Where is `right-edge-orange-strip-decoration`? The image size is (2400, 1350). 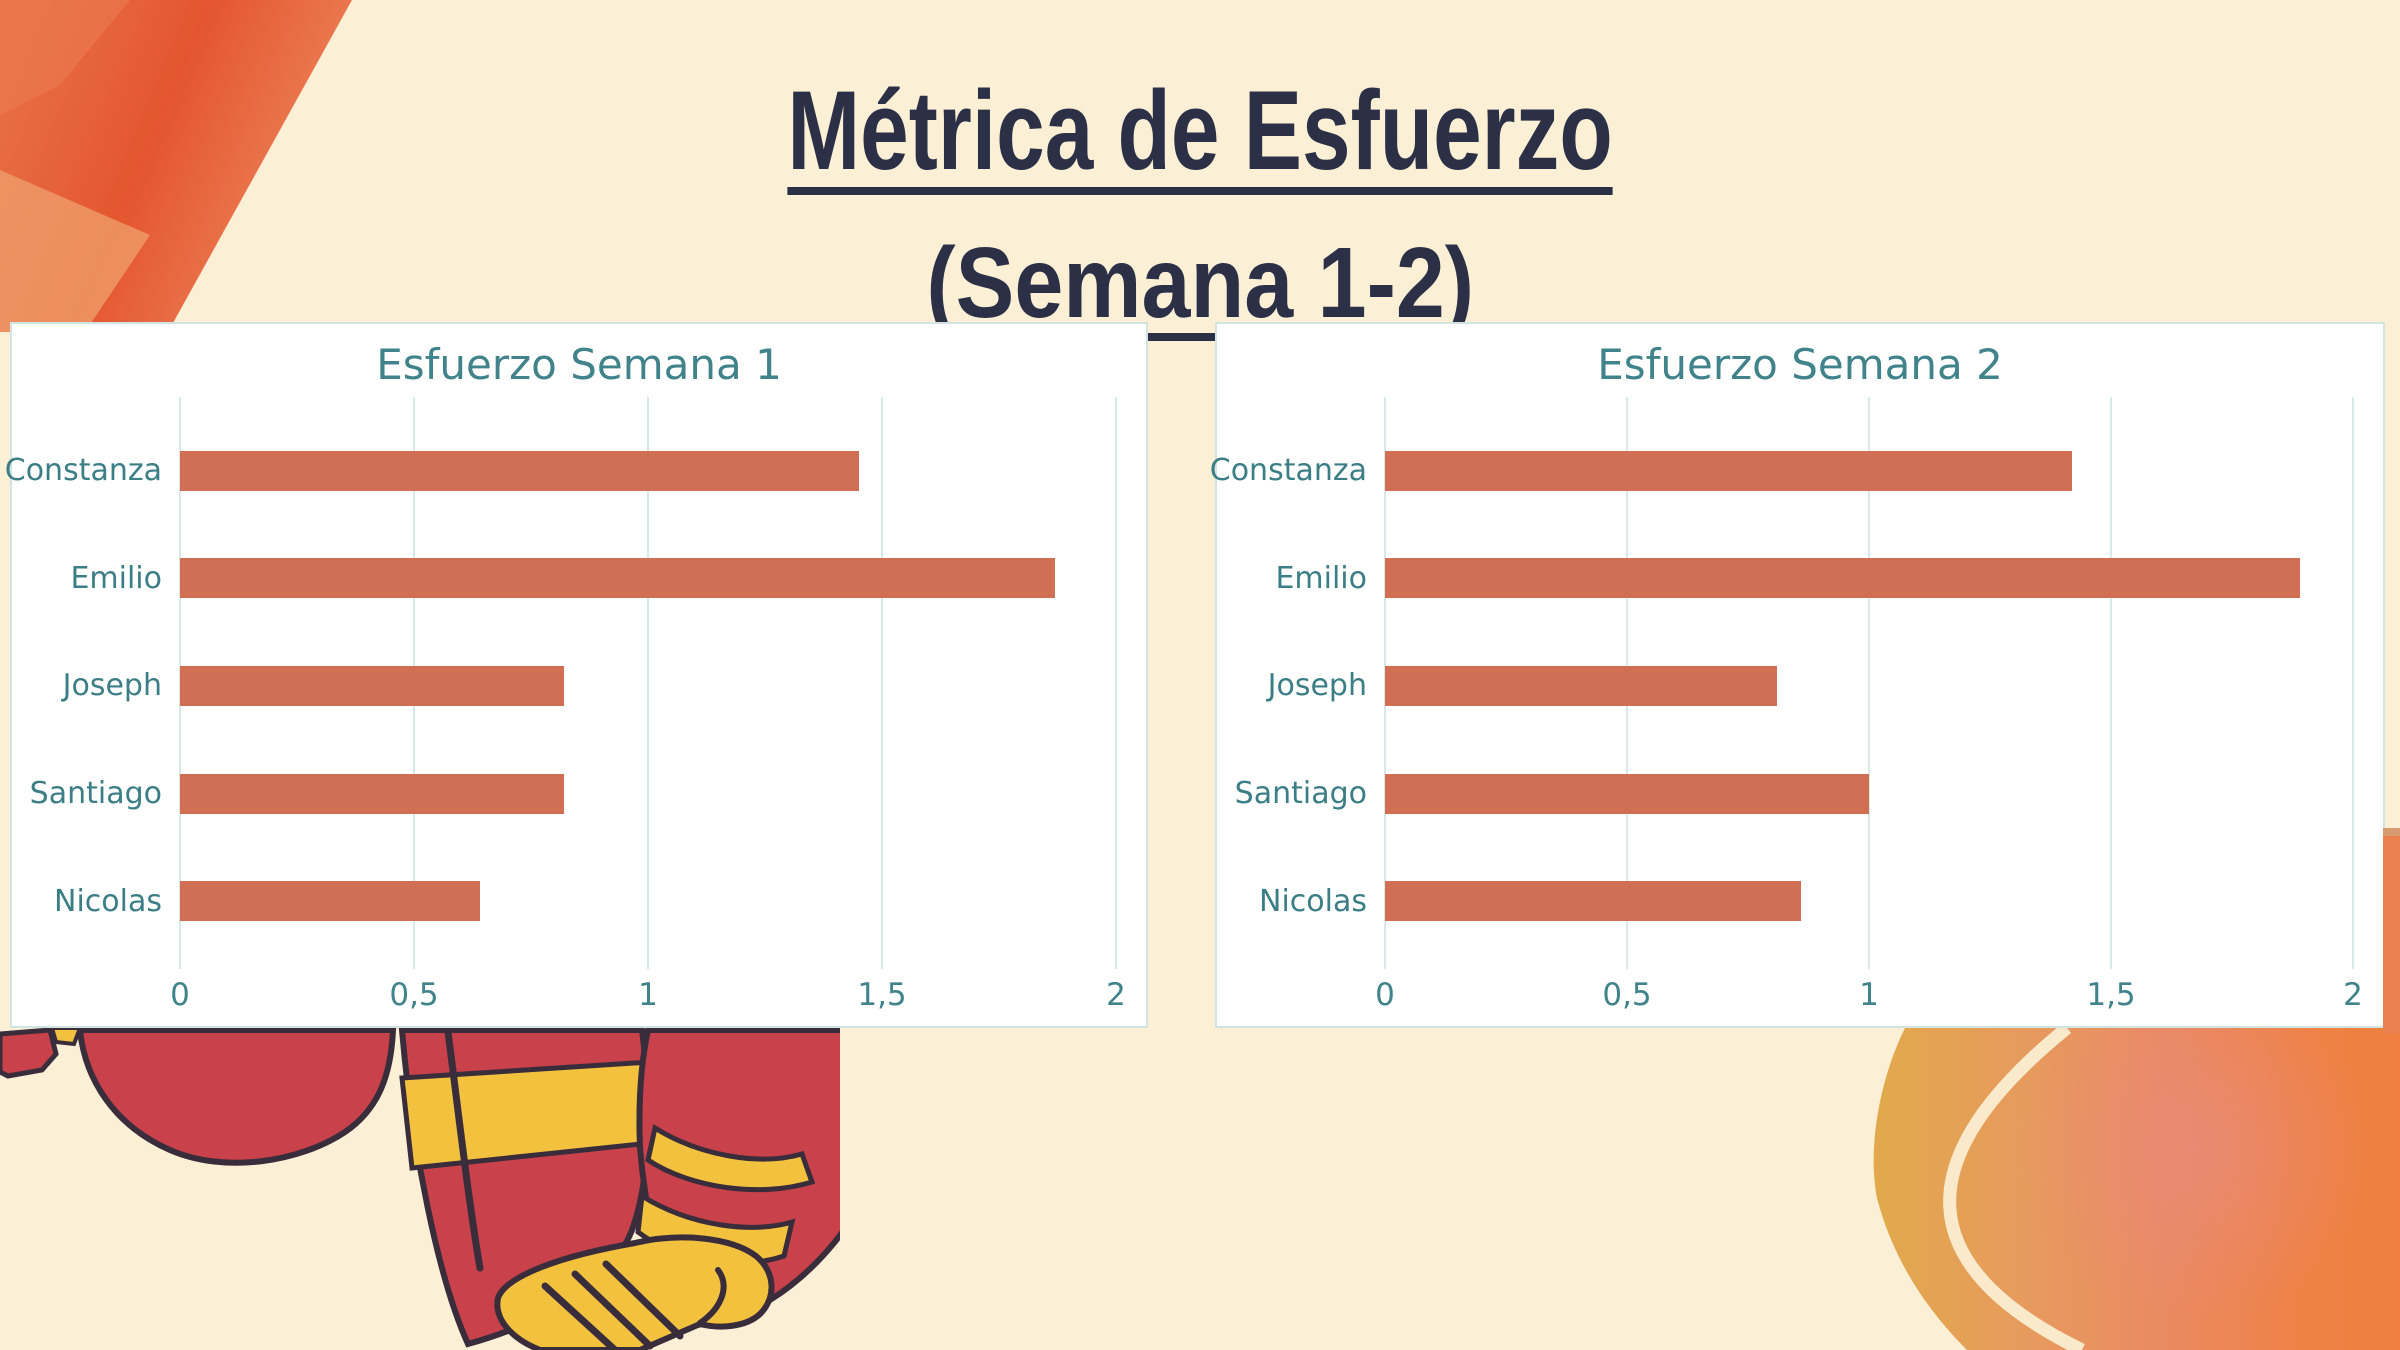 right-edge-orange-strip-decoration is located at coordinates (2391, 931).